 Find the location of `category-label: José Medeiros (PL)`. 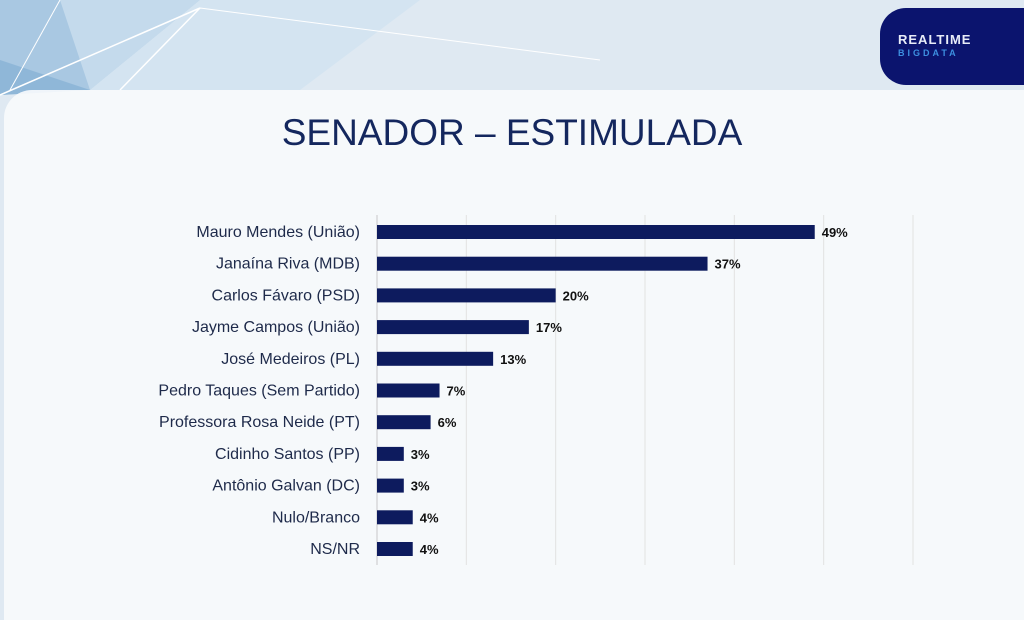

category-label: José Medeiros (PL) is located at coordinates (290, 359).